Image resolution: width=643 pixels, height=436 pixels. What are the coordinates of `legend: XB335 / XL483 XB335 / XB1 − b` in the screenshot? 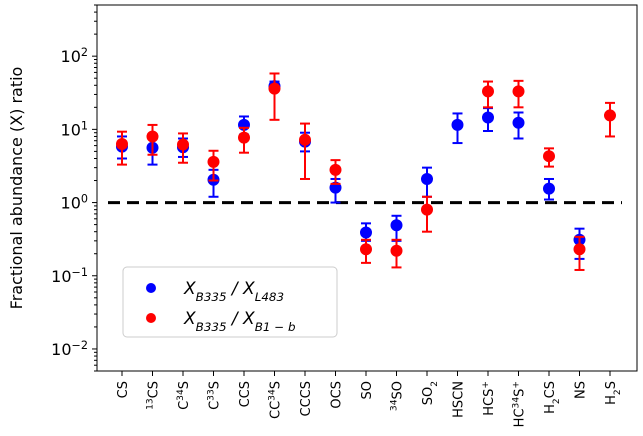 It's located at (230, 302).